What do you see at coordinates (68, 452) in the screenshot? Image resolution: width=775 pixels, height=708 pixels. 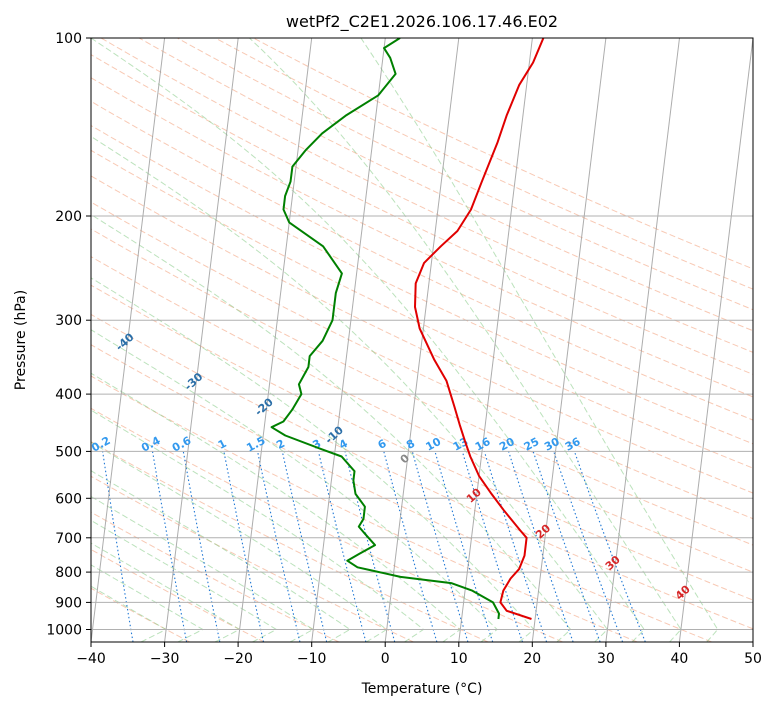 I see `y-tick-label: 500` at bounding box center [68, 452].